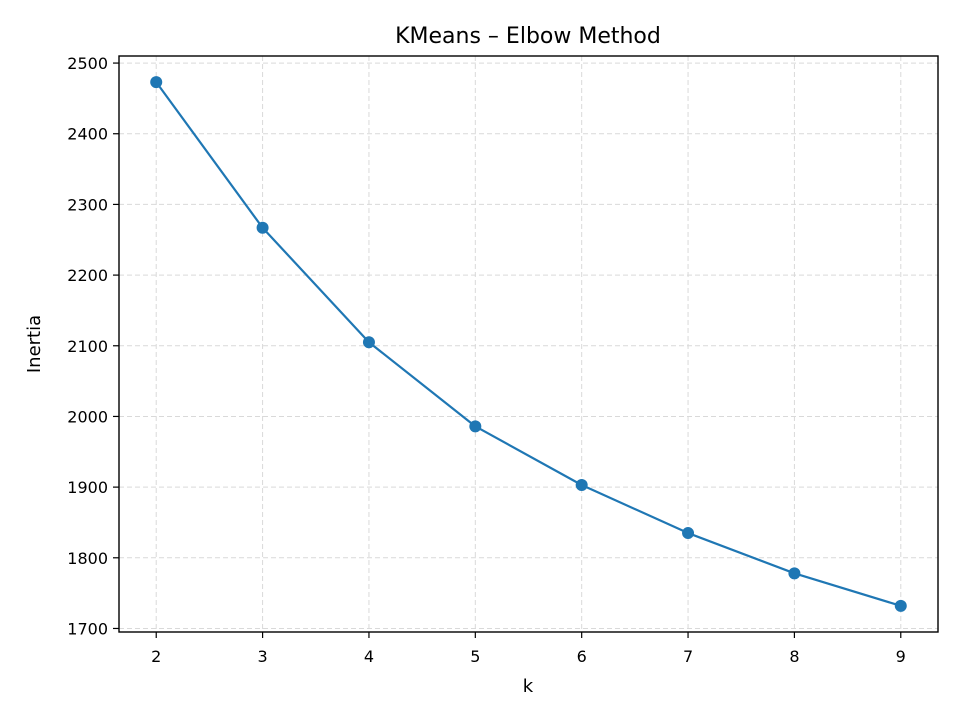  What do you see at coordinates (87, 204) in the screenshot?
I see `y-tick-label: 2300` at bounding box center [87, 204].